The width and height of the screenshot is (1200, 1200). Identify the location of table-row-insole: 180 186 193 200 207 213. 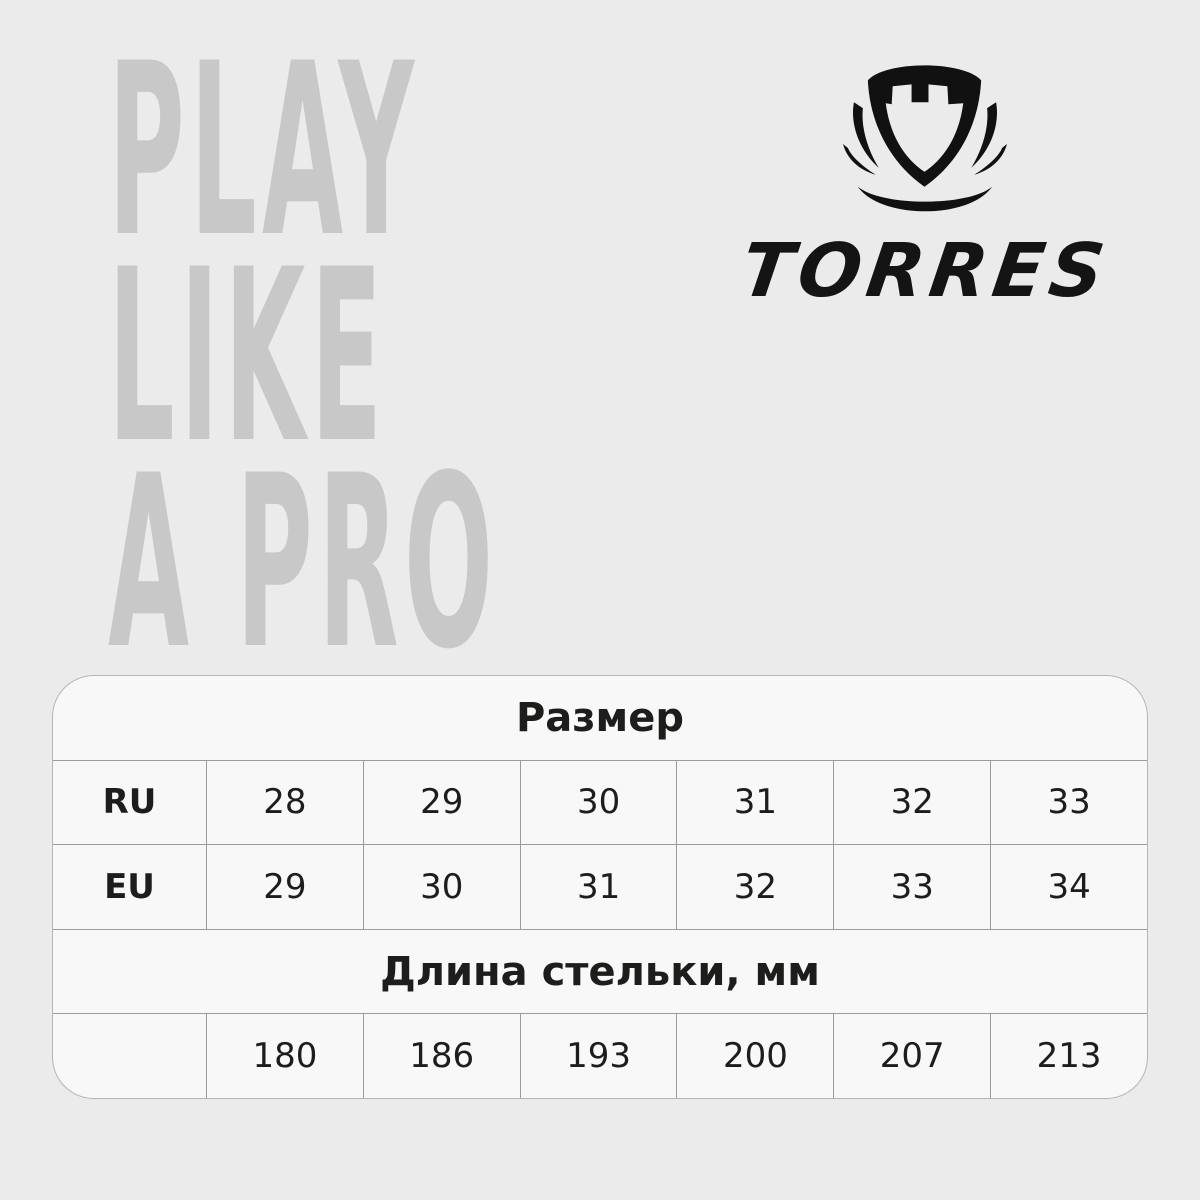
(600, 1055).